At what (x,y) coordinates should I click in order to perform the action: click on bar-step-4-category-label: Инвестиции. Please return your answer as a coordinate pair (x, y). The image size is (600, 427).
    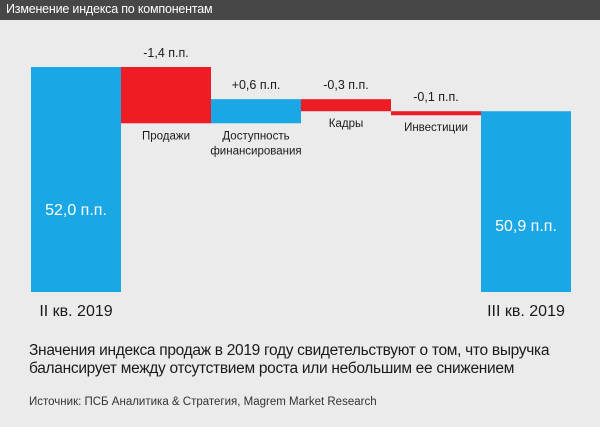
    Looking at the image, I should click on (436, 128).